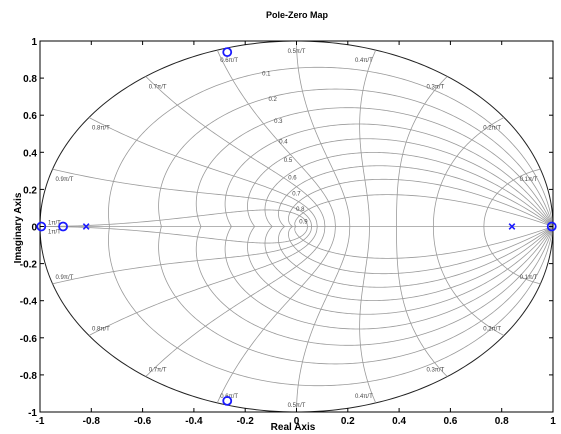 The width and height of the screenshot is (561, 434). What do you see at coordinates (29, 339) in the screenshot?
I see `y-tick-label: -0.6` at bounding box center [29, 339].